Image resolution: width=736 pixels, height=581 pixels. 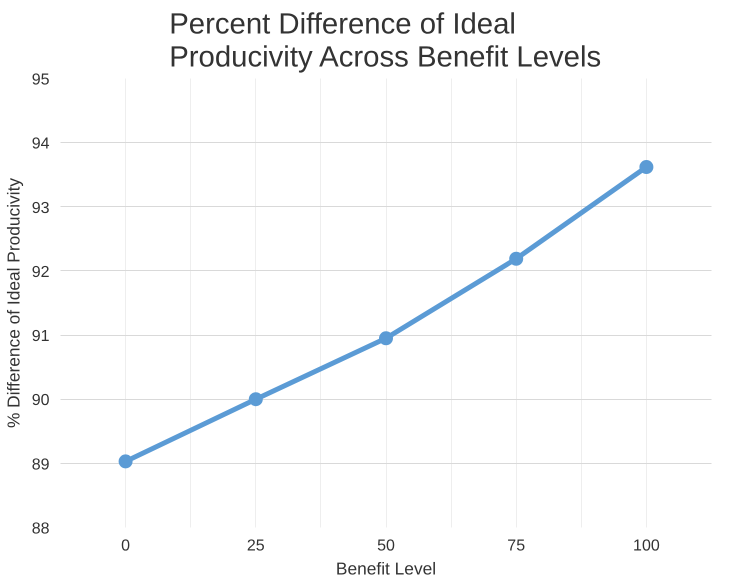 I want to click on y-tick-label: 90, so click(x=41, y=401).